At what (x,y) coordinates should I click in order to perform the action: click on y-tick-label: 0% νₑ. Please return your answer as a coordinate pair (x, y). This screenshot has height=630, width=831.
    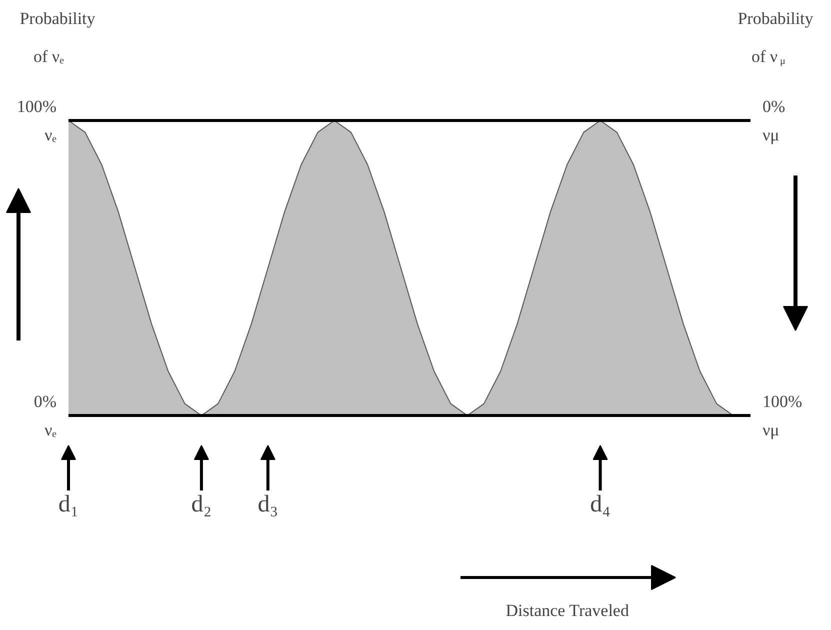
    Looking at the image, I should click on (46, 416).